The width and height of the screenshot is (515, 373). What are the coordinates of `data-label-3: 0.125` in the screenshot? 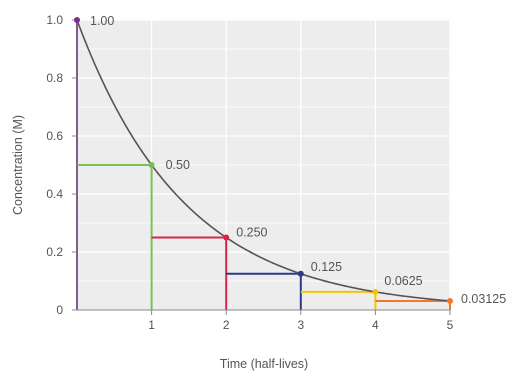 It's located at (326, 267).